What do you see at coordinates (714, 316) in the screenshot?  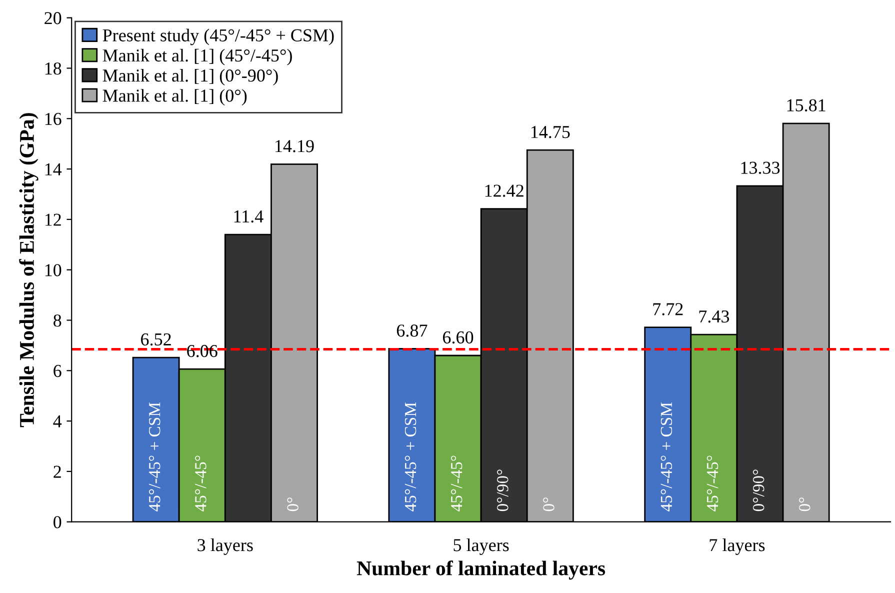 I see `data-label: 7.43` at bounding box center [714, 316].